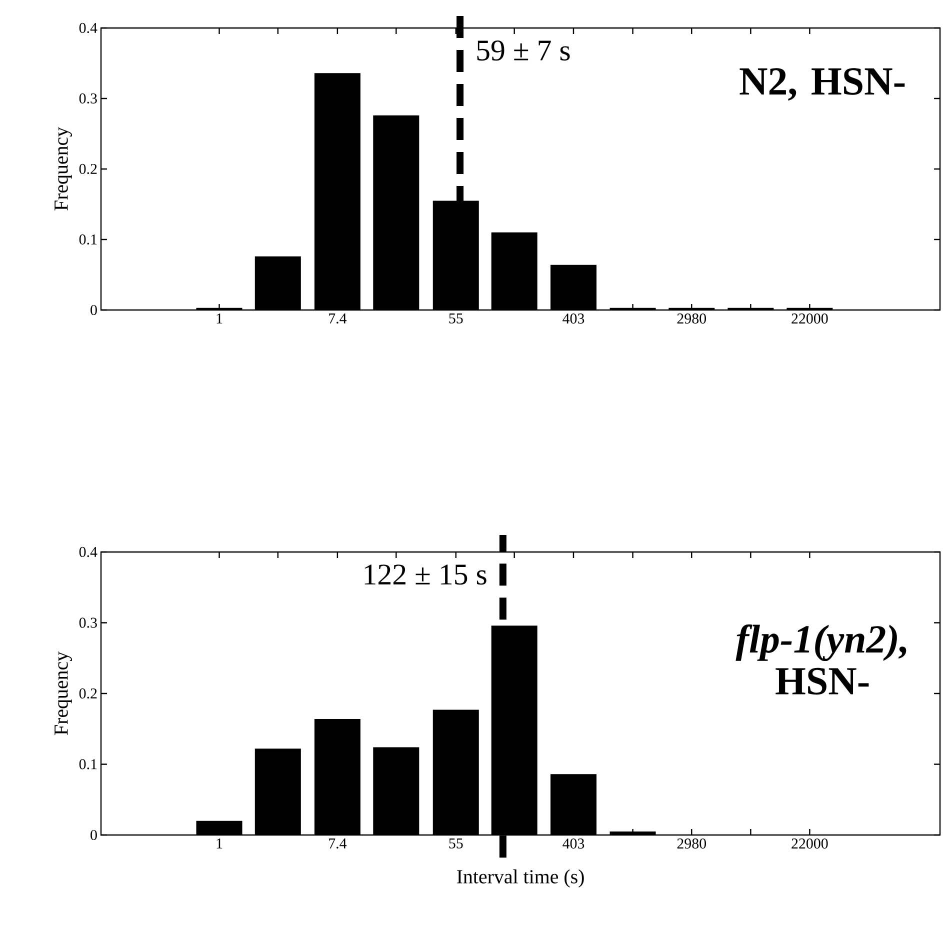 This screenshot has height=934, width=943. What do you see at coordinates (520, 878) in the screenshot?
I see `x-axis-title: Interval time (s)` at bounding box center [520, 878].